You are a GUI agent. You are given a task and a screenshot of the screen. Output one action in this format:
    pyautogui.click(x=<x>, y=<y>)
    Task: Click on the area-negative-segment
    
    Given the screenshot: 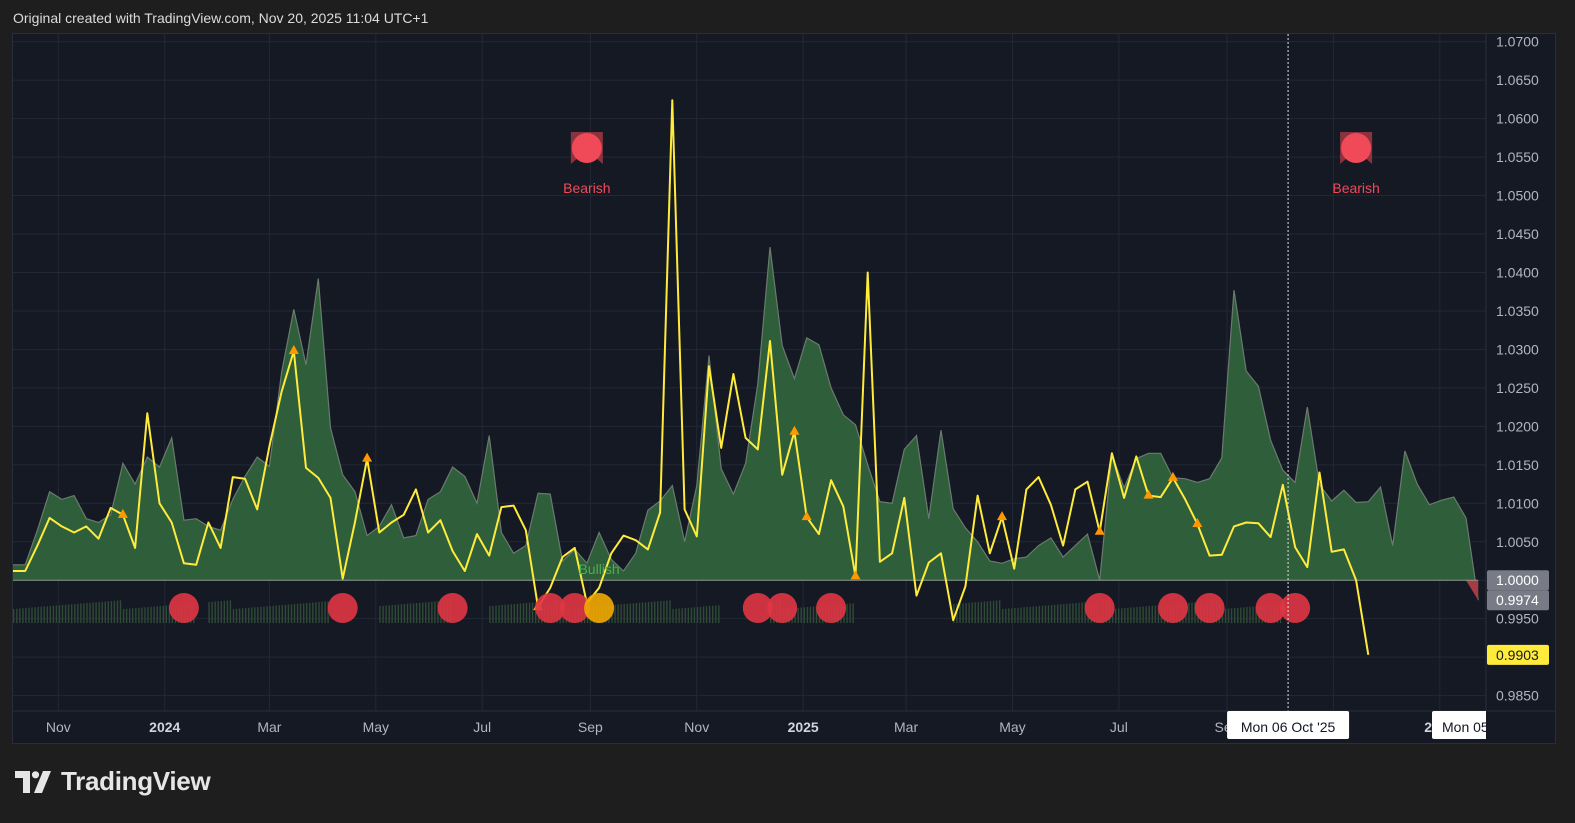 What is the action you would take?
    pyautogui.click(x=1472, y=590)
    